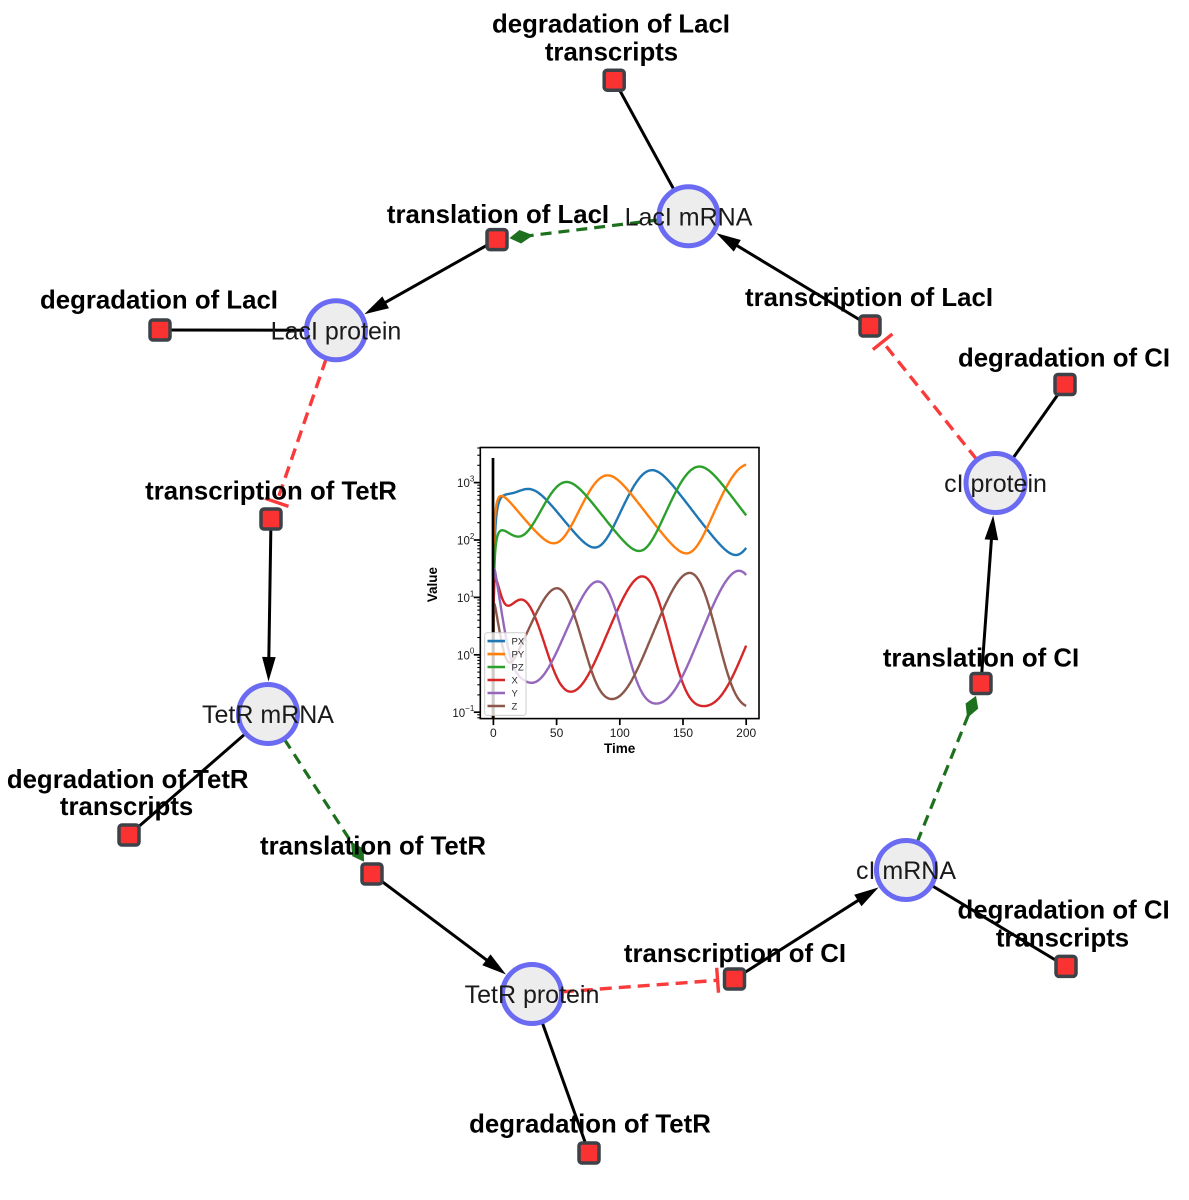 The width and height of the screenshot is (1189, 1200). I want to click on svg-text: translation of TetR, so click(373, 846).